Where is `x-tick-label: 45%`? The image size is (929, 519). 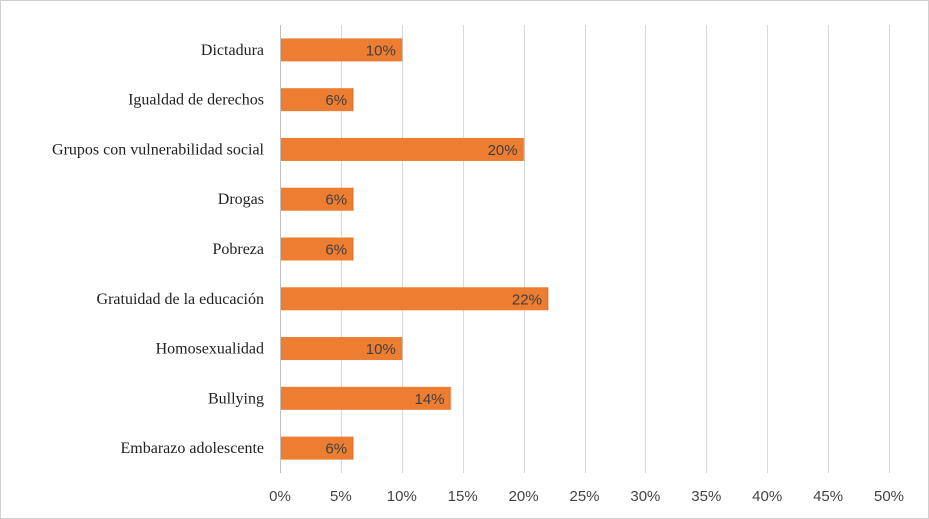 x-tick-label: 45% is located at coordinates (828, 496).